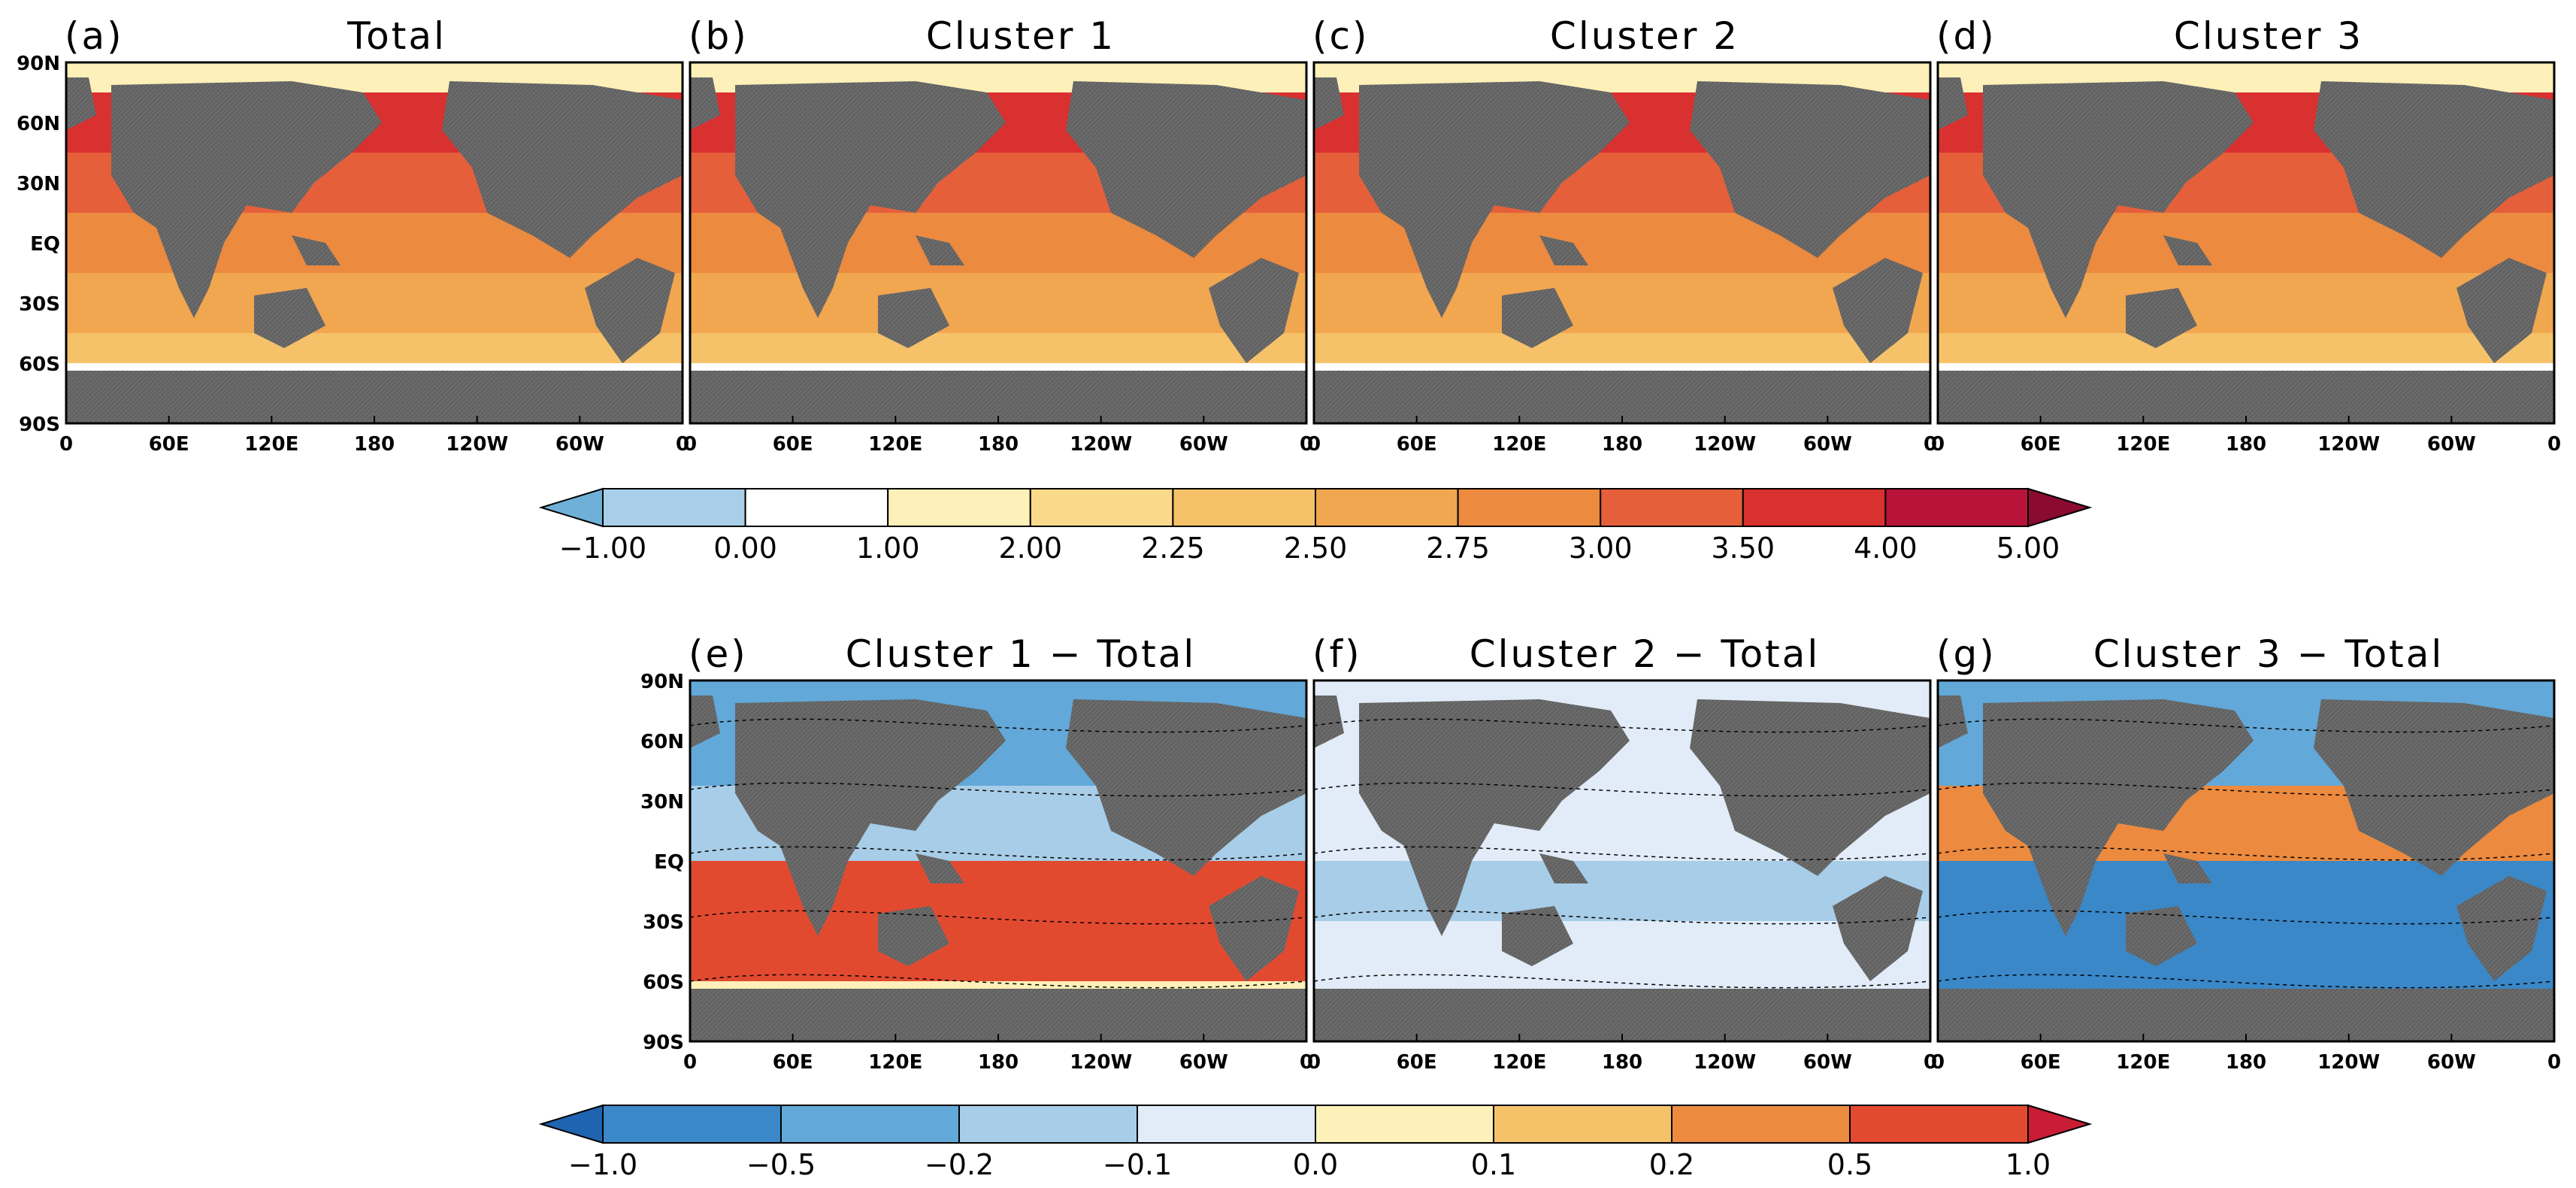 The height and width of the screenshot is (1188, 2576). Describe the element at coordinates (2268, 654) in the screenshot. I see `panel-title: Cluster 3 − Total` at that location.